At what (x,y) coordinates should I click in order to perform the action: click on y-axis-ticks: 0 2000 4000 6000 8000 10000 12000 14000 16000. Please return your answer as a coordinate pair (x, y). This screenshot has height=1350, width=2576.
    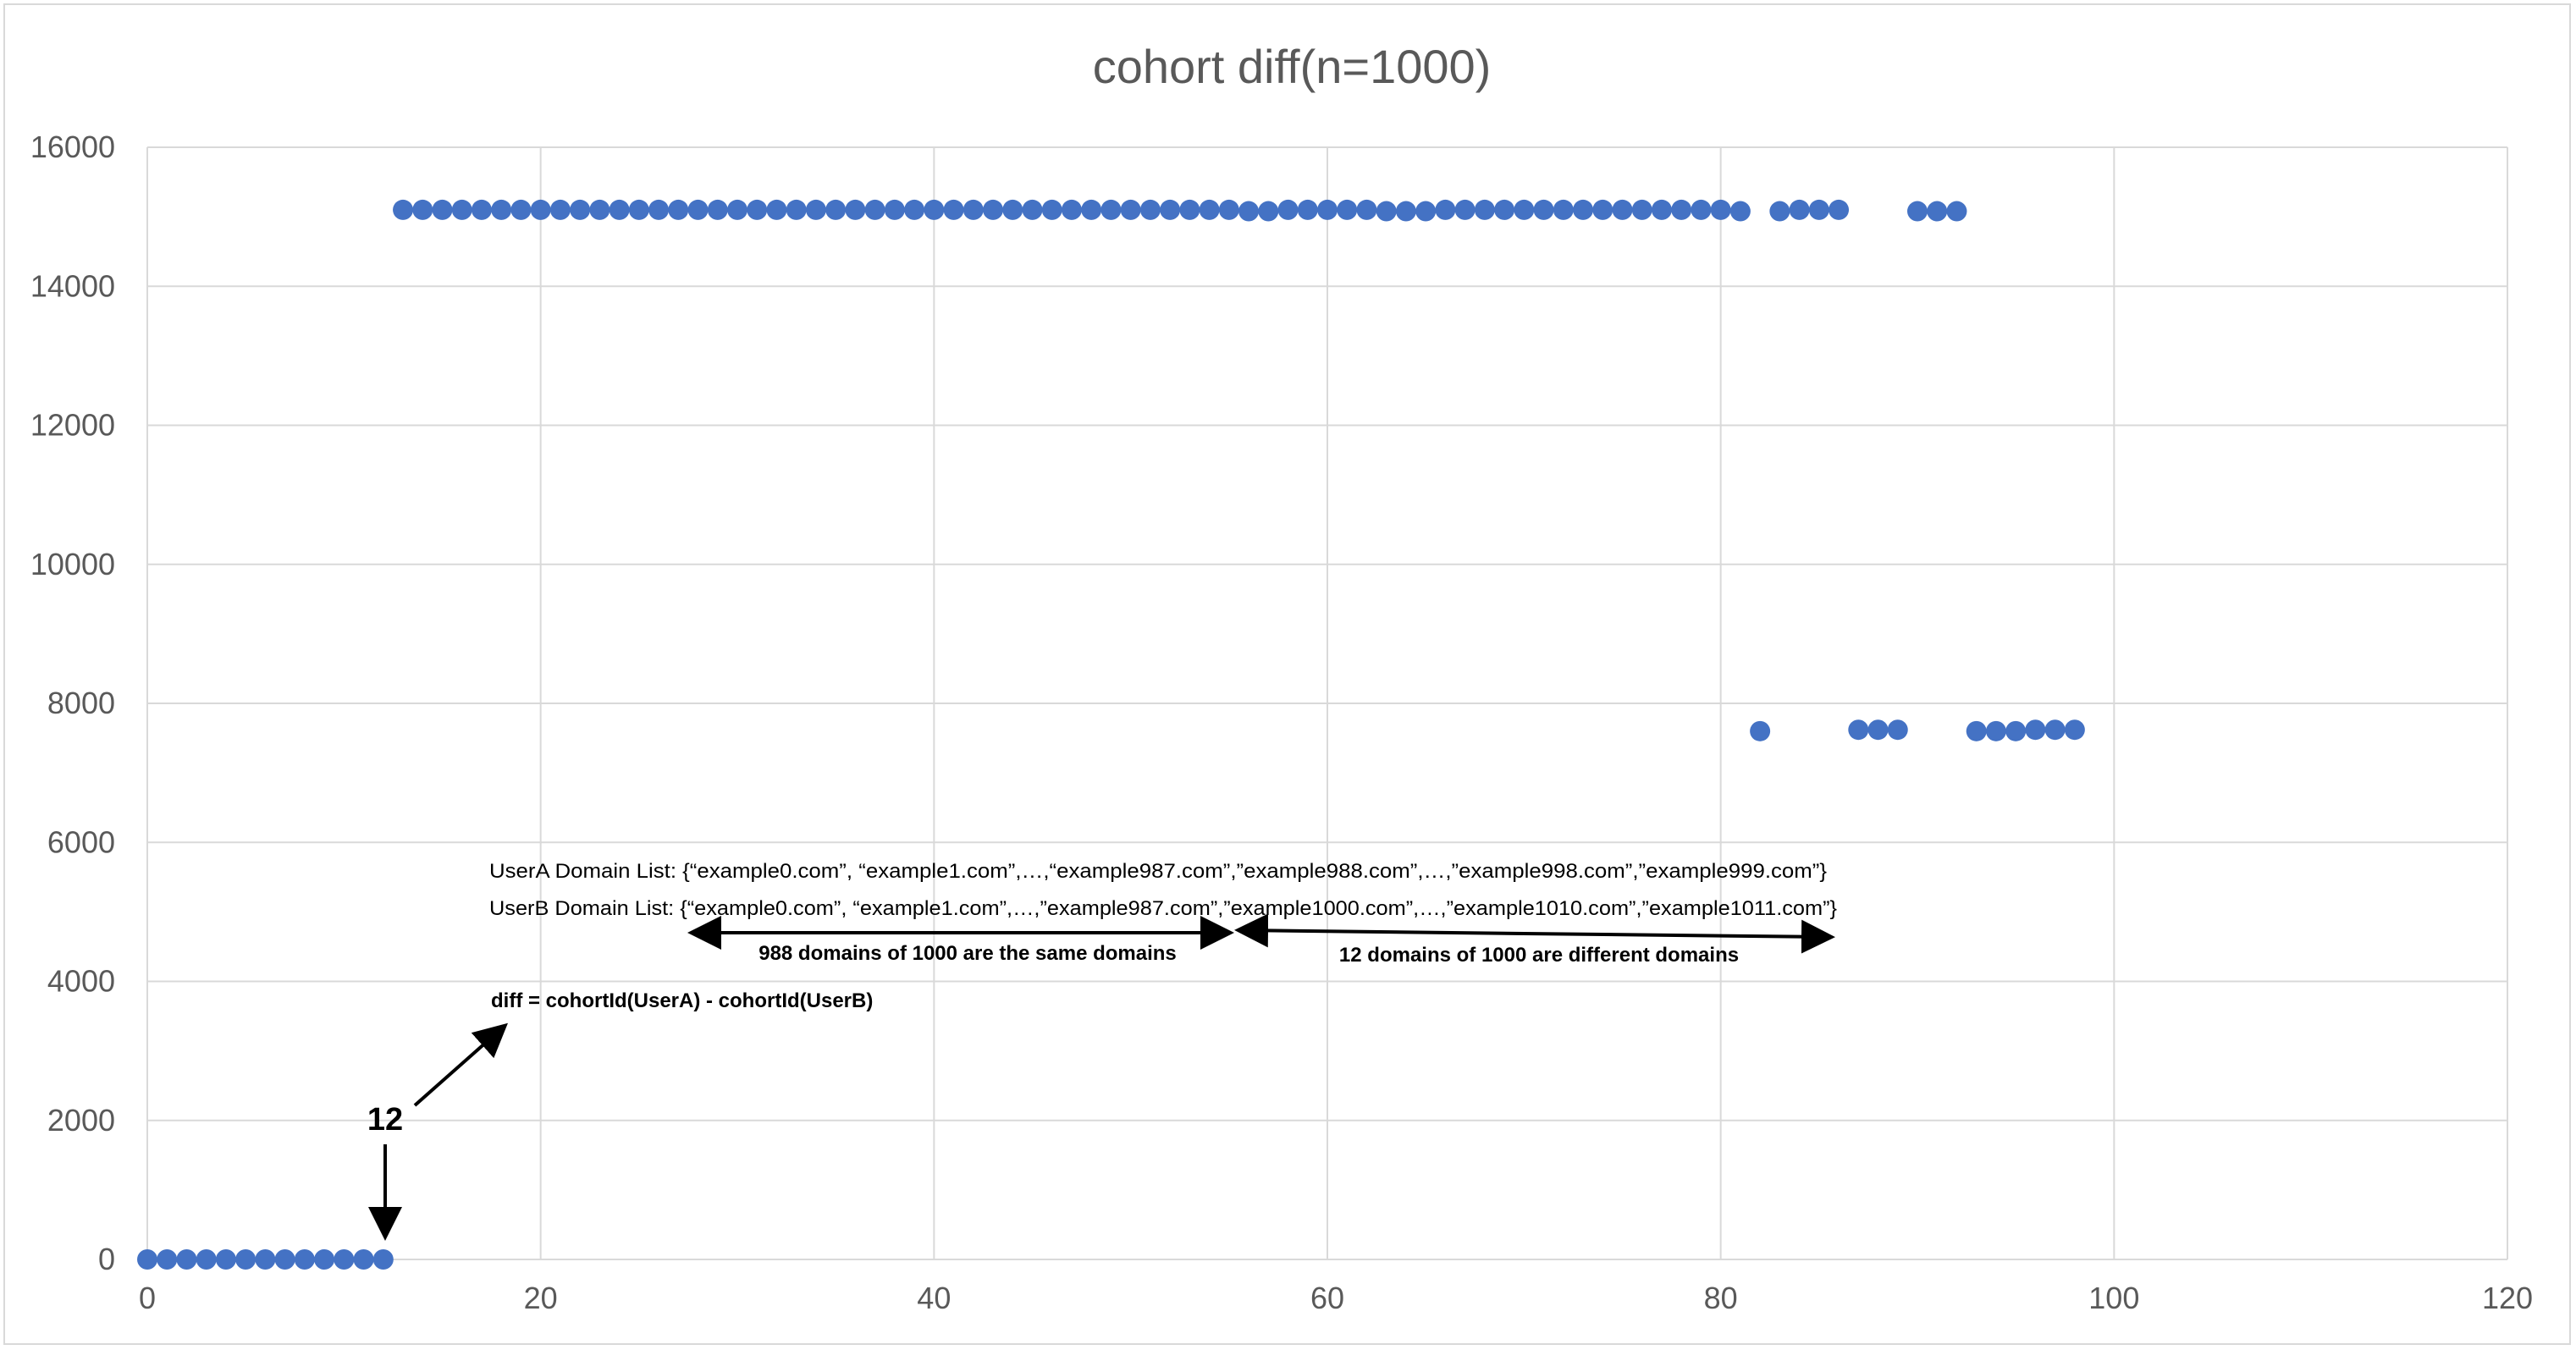
    Looking at the image, I should click on (73, 702).